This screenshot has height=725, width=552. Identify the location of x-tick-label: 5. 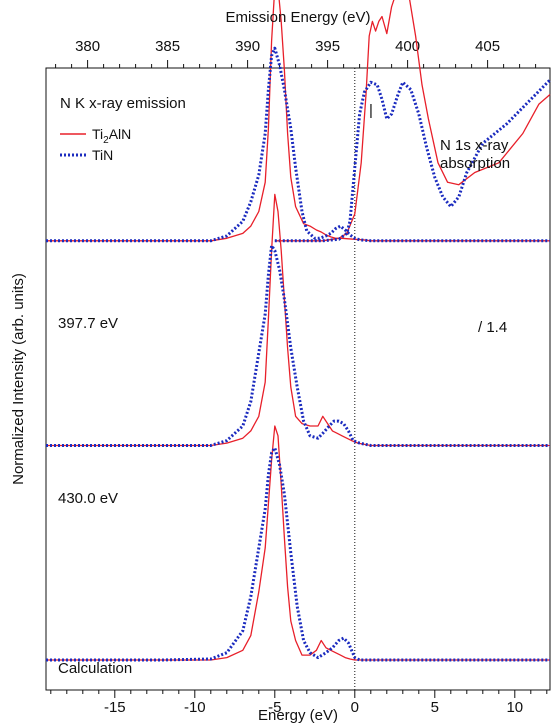
(435, 707).